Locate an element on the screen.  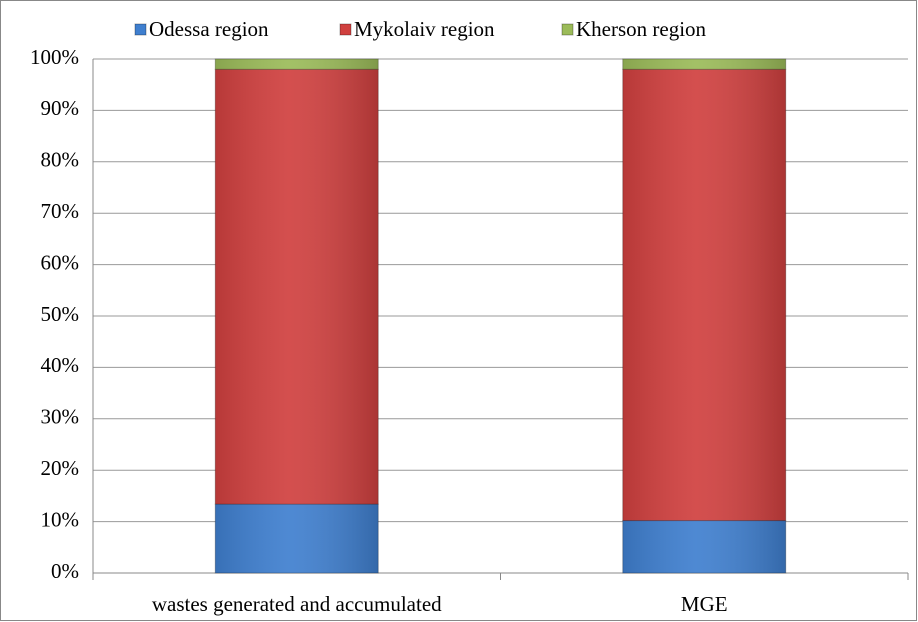
legend-label: Odessa region is located at coordinates (209, 29).